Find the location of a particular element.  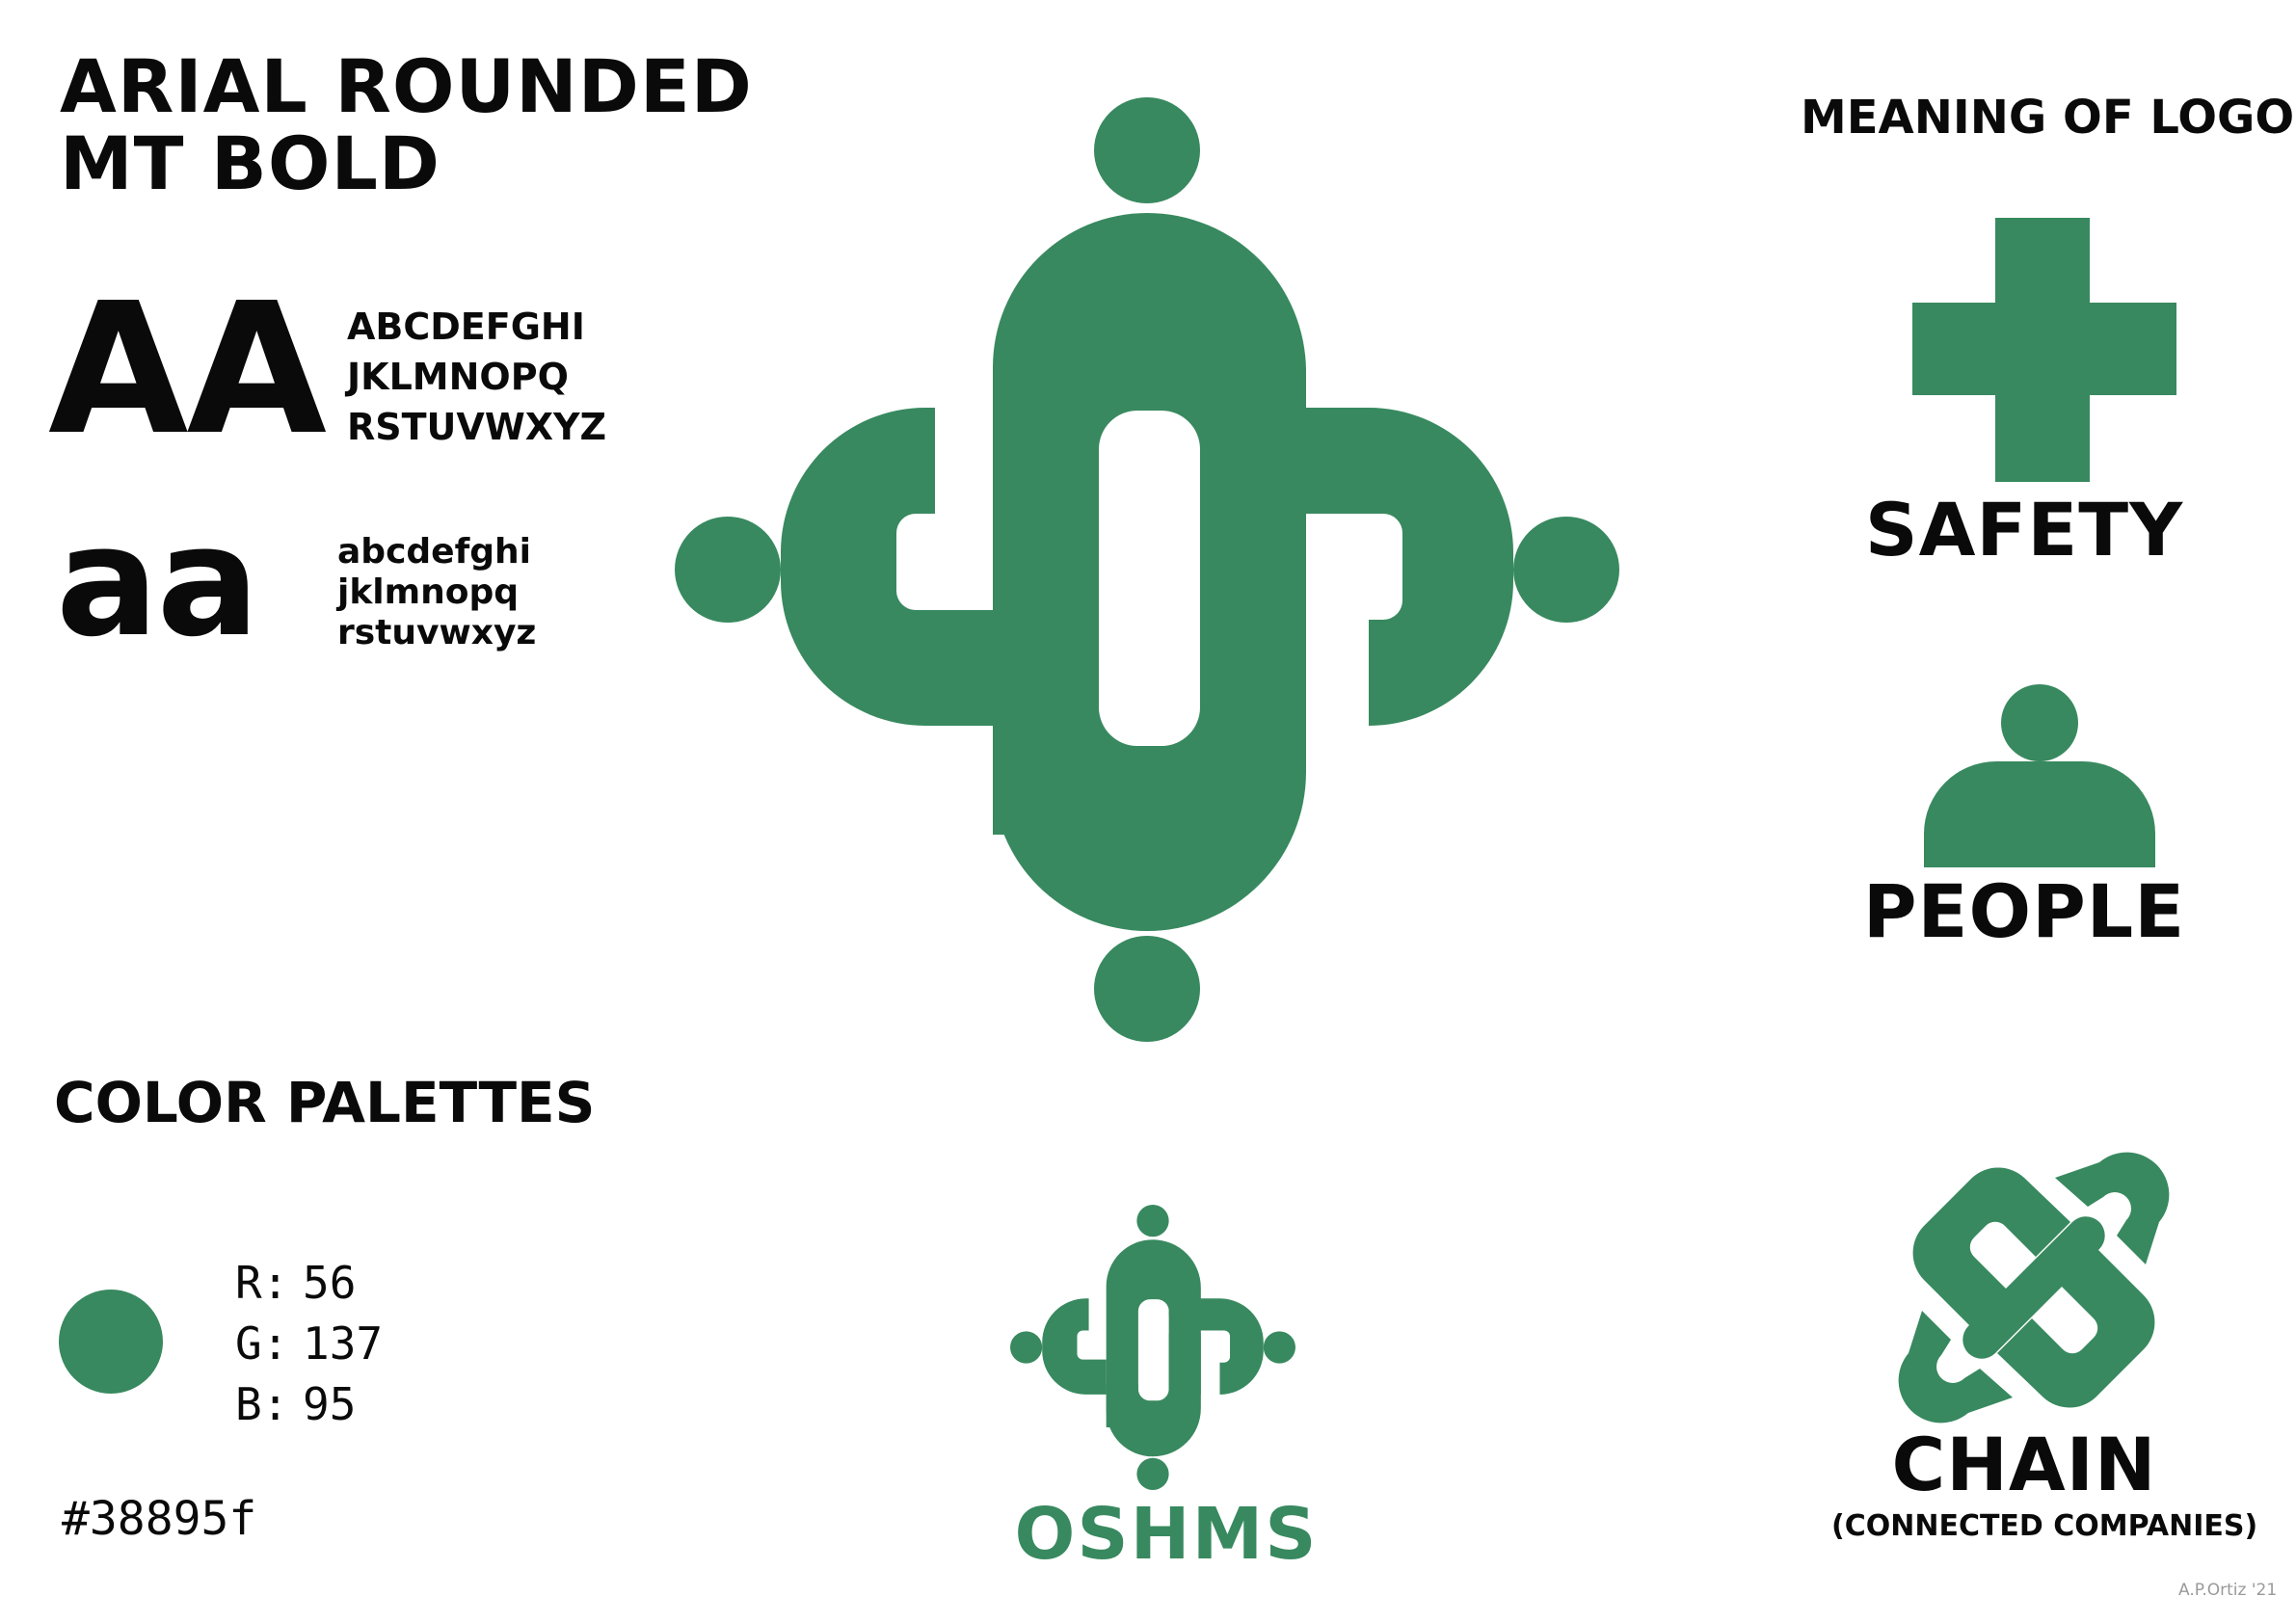

red-value: 56 is located at coordinates (330, 1283).